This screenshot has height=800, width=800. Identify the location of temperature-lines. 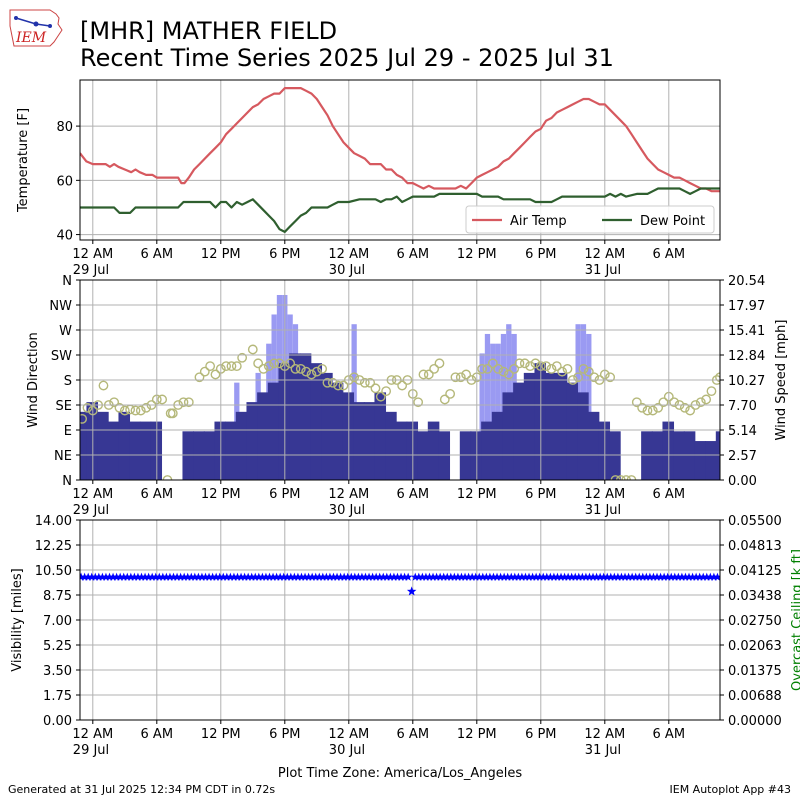
(400, 160).